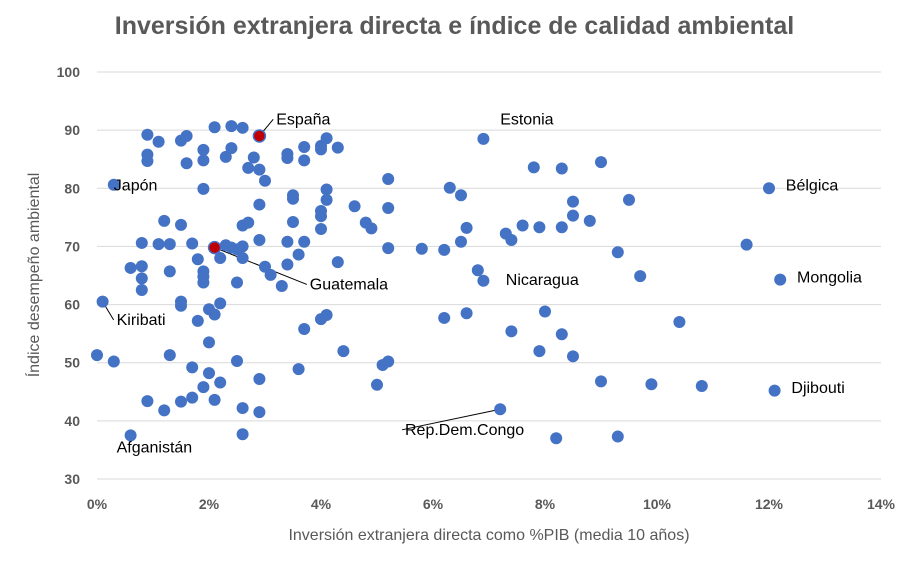  Describe the element at coordinates (136, 186) in the screenshot. I see `annotation-label: Japón` at that location.